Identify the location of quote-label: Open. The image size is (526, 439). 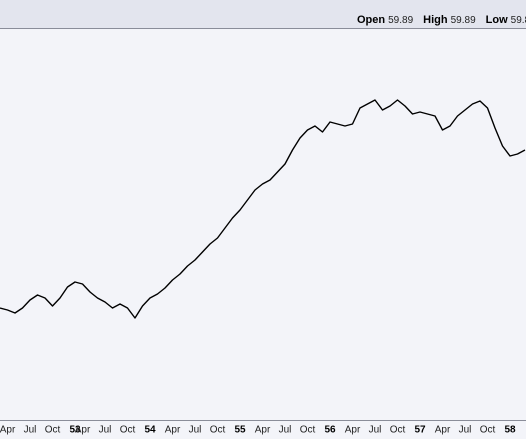
(371, 20).